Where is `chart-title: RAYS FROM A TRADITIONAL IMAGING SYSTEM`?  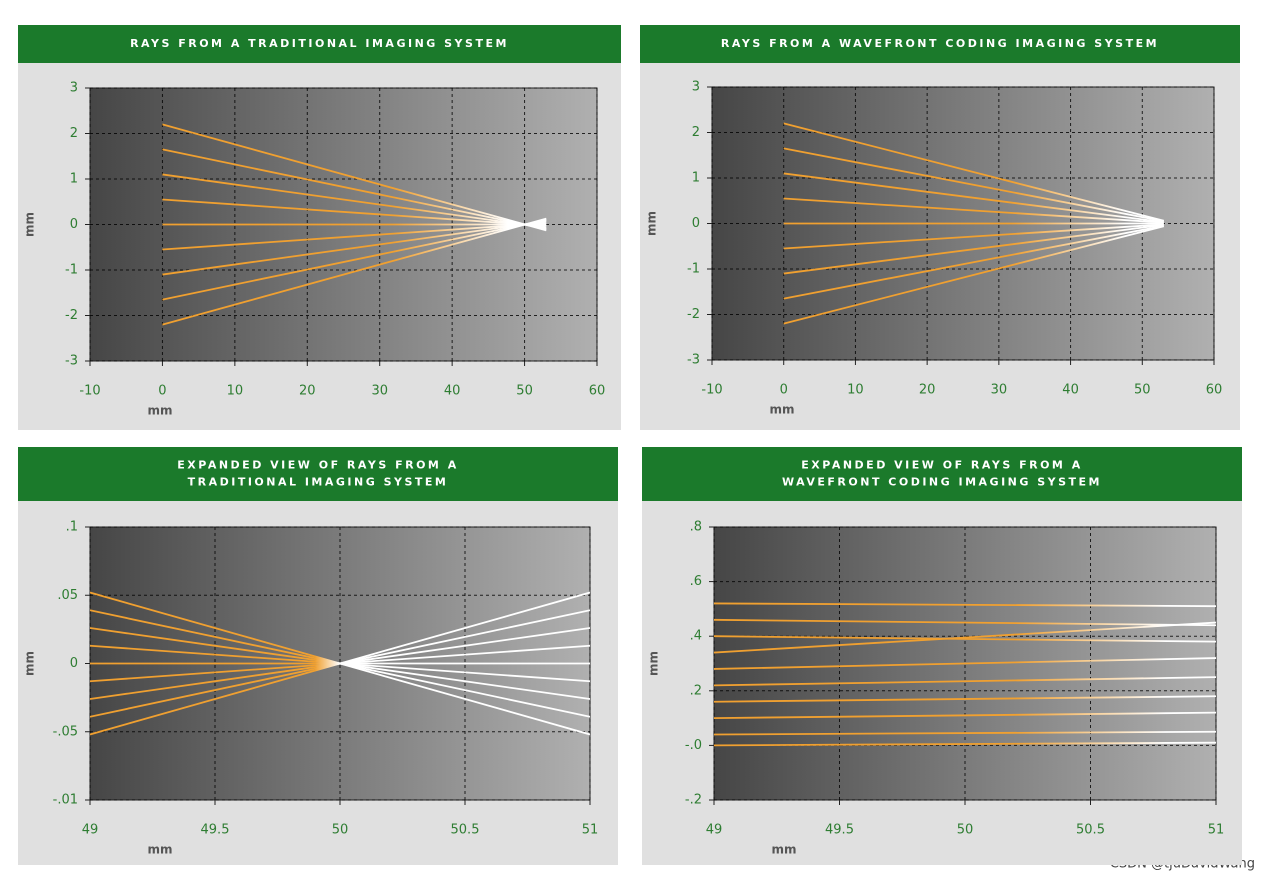 chart-title: RAYS FROM A TRADITIONAL IMAGING SYSTEM is located at coordinates (319, 43).